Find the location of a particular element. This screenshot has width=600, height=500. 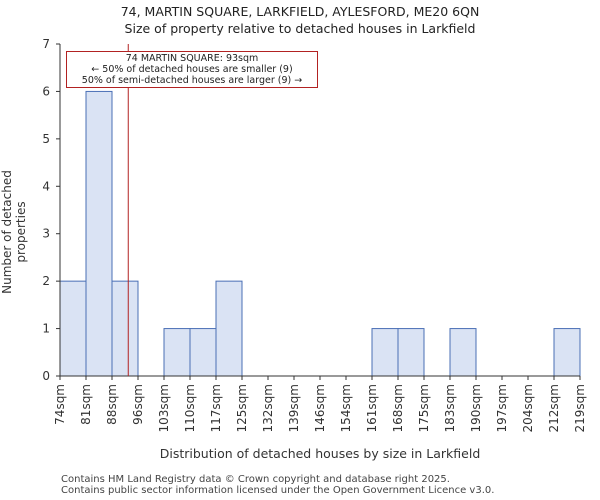

x-tick-label: 81sqm is located at coordinates (86, 404).